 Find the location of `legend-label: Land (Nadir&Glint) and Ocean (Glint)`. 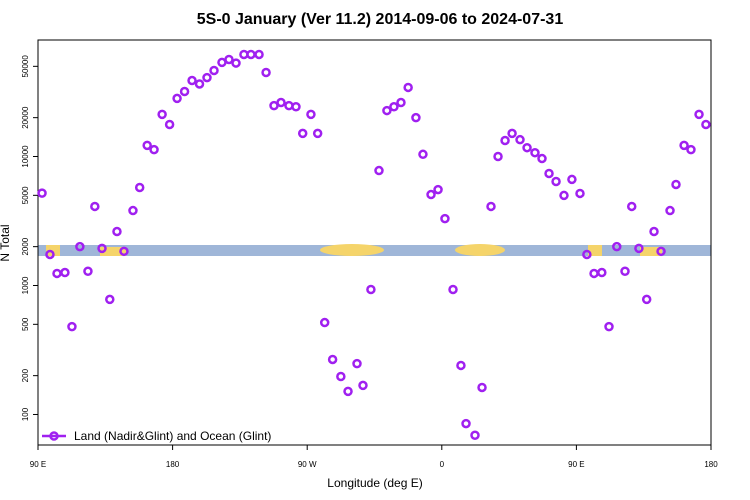

legend-label: Land (Nadir&Glint) and Ocean (Glint) is located at coordinates (172, 436).